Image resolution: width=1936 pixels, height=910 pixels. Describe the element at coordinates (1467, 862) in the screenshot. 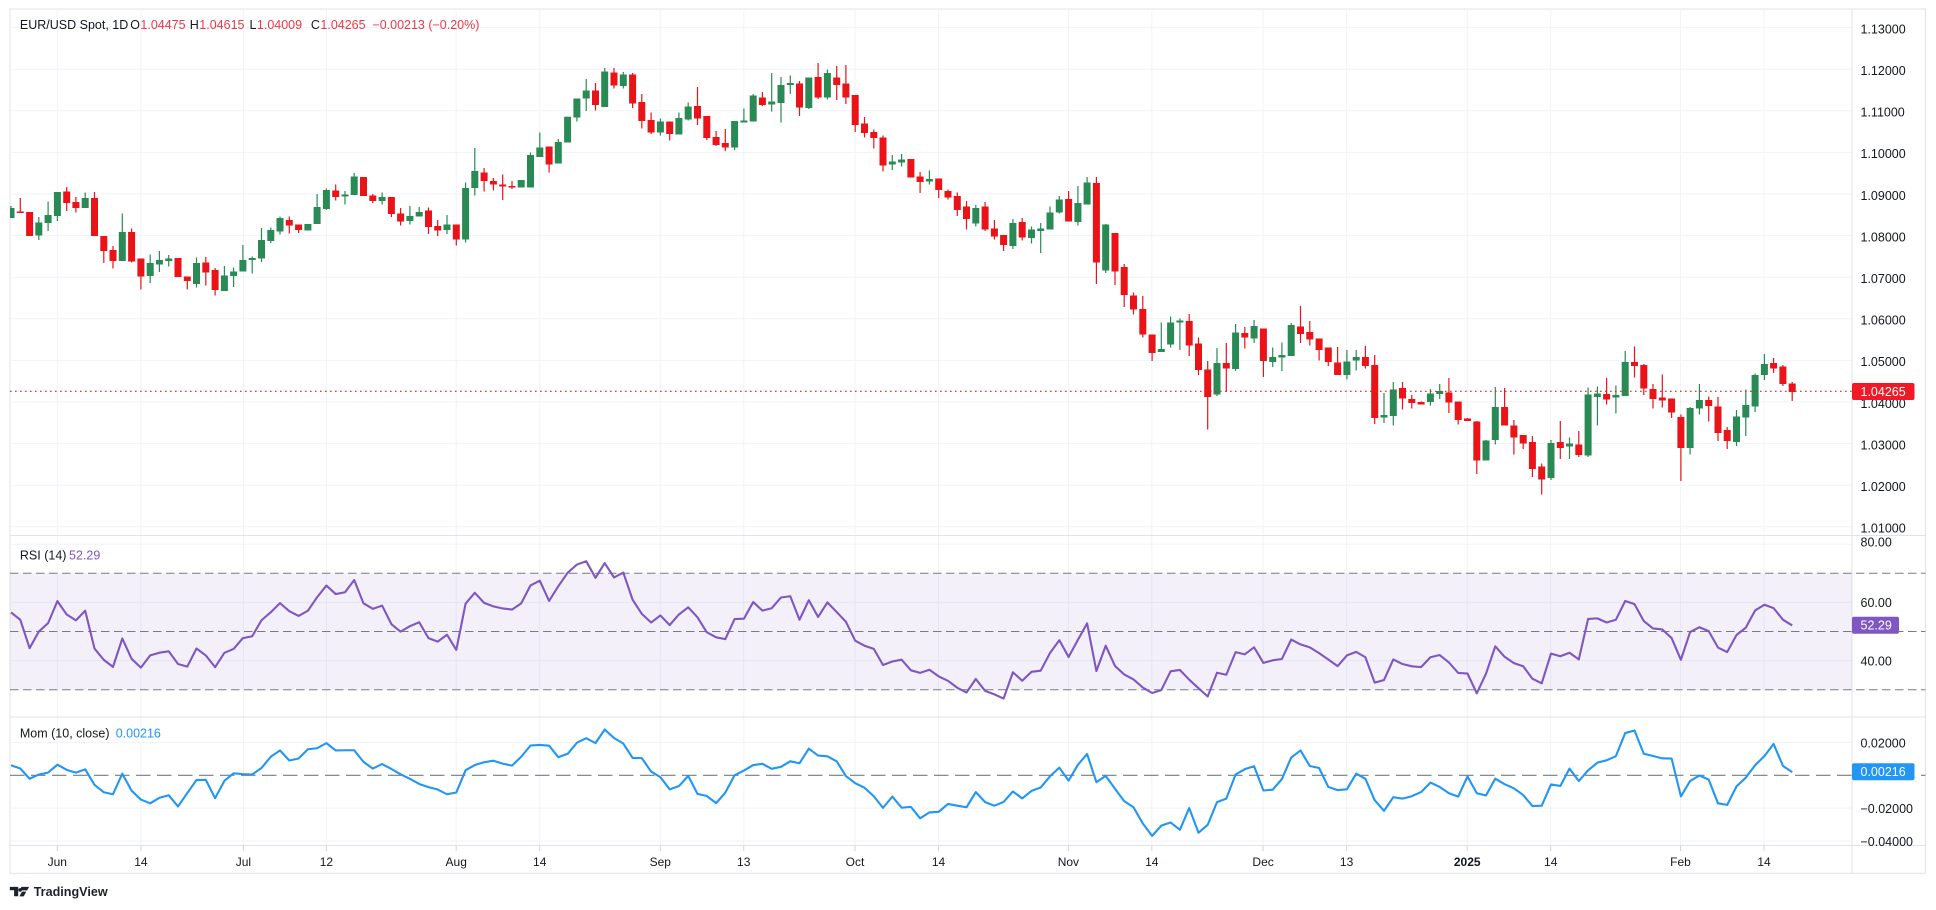

I see `svg-text: 2025` at that location.